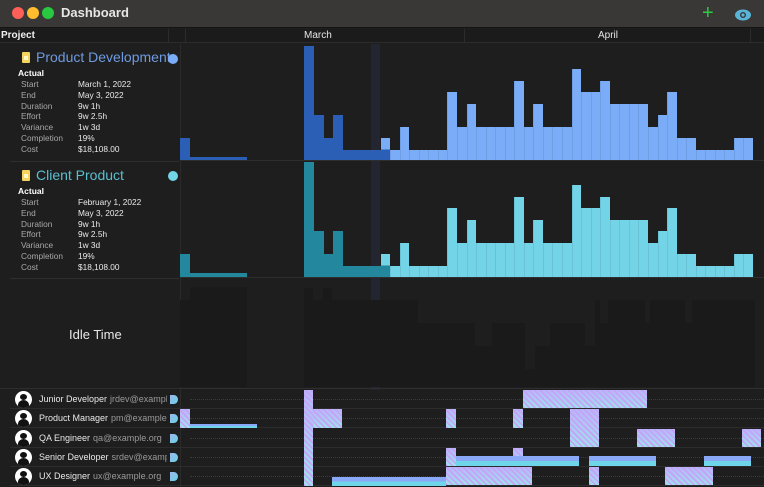 The image size is (764, 487). What do you see at coordinates (743, 15) in the screenshot?
I see `eye-icon` at bounding box center [743, 15].